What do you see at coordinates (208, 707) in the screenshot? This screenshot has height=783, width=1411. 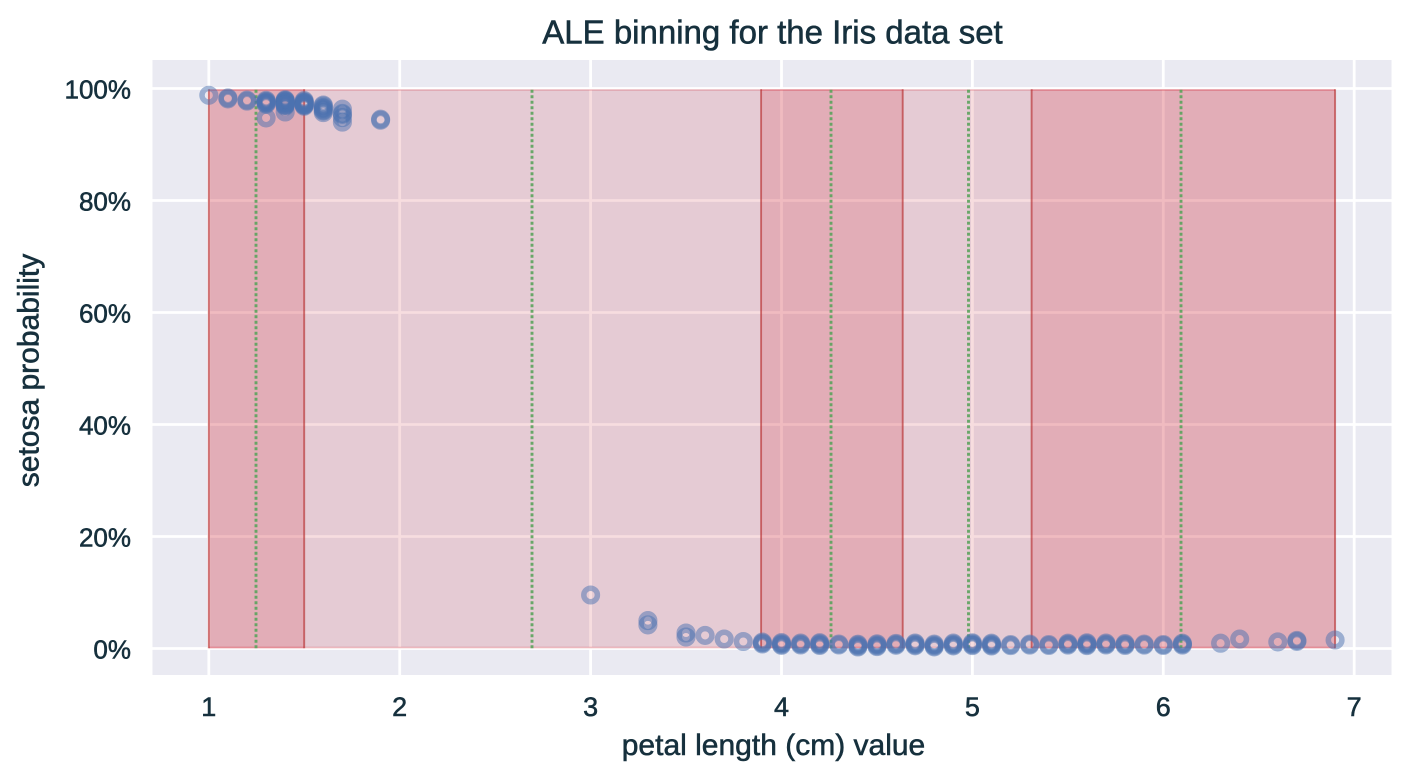 I see `svg-text: 1` at bounding box center [208, 707].